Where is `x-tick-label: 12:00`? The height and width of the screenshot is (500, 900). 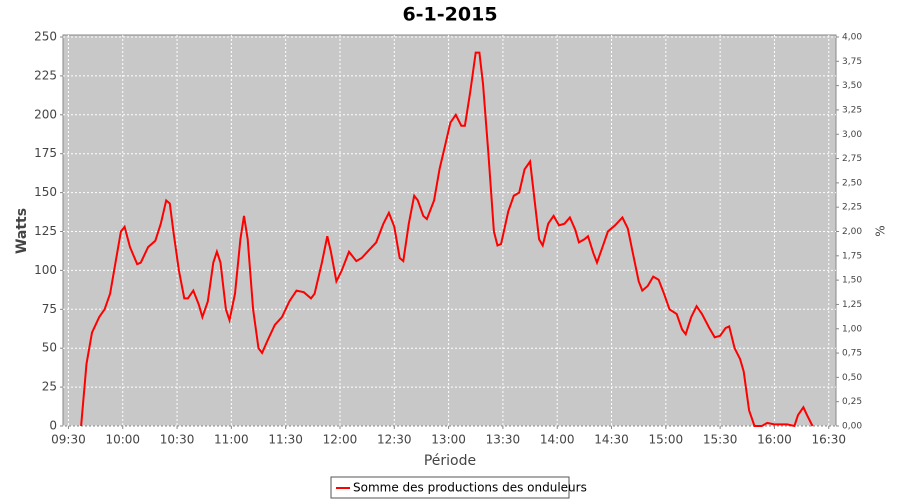
x-tick-label: 12:00 is located at coordinates (340, 440).